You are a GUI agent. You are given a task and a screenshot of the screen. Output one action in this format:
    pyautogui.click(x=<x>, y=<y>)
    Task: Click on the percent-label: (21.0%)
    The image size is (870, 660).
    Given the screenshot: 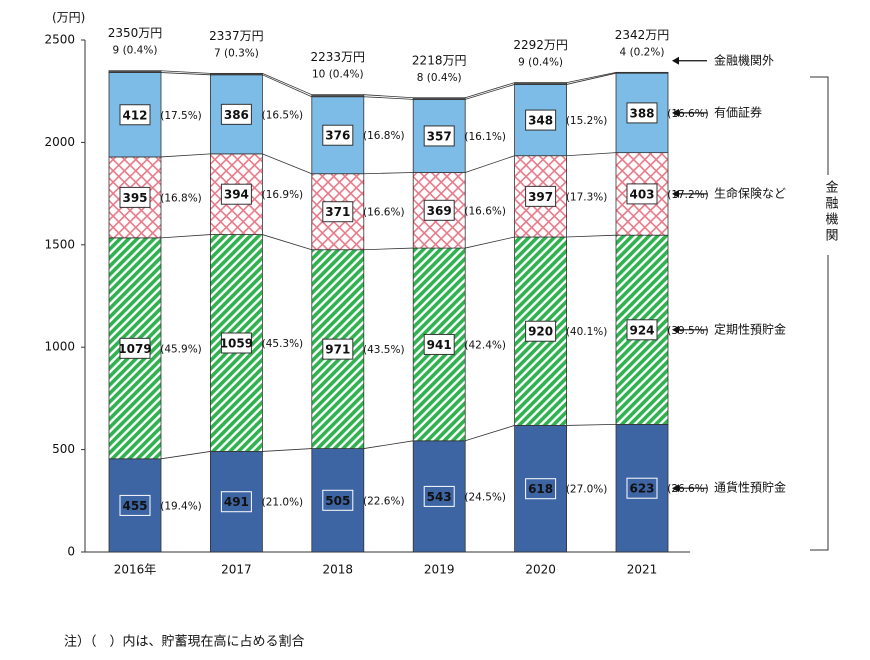 What is the action you would take?
    pyautogui.click(x=283, y=503)
    